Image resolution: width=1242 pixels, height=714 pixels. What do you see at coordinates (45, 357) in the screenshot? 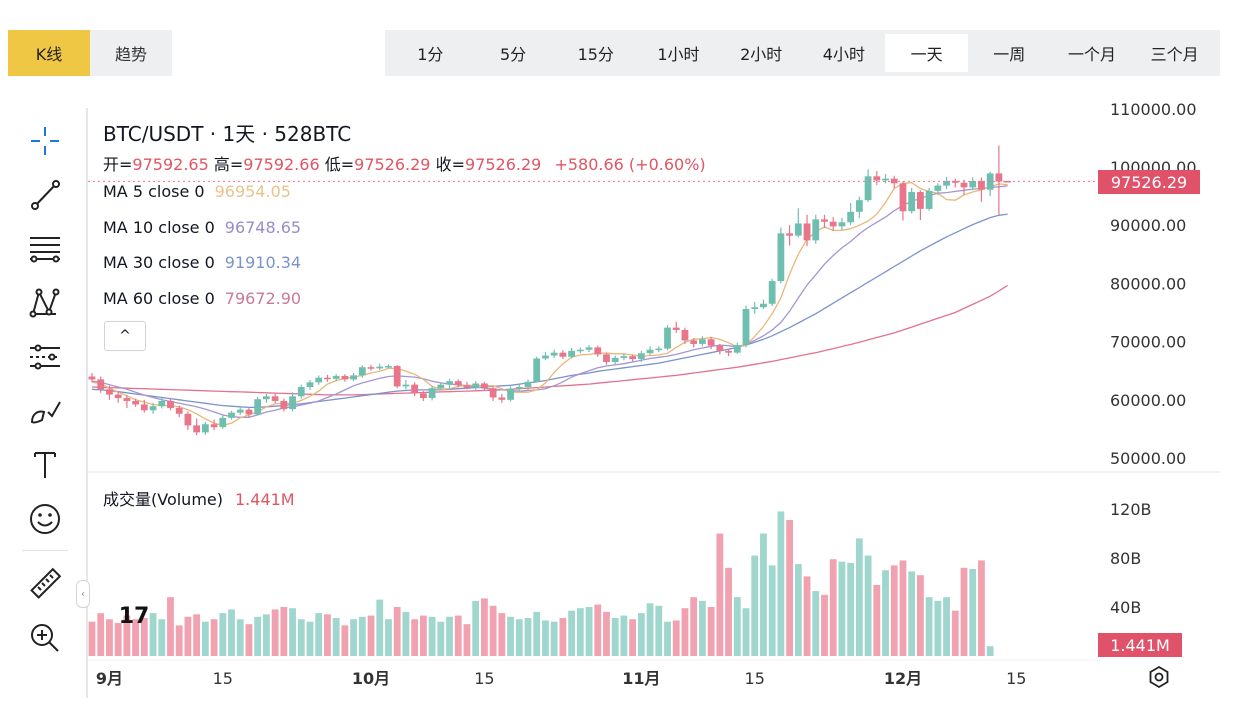
I see `measure-lines-icon` at bounding box center [45, 357].